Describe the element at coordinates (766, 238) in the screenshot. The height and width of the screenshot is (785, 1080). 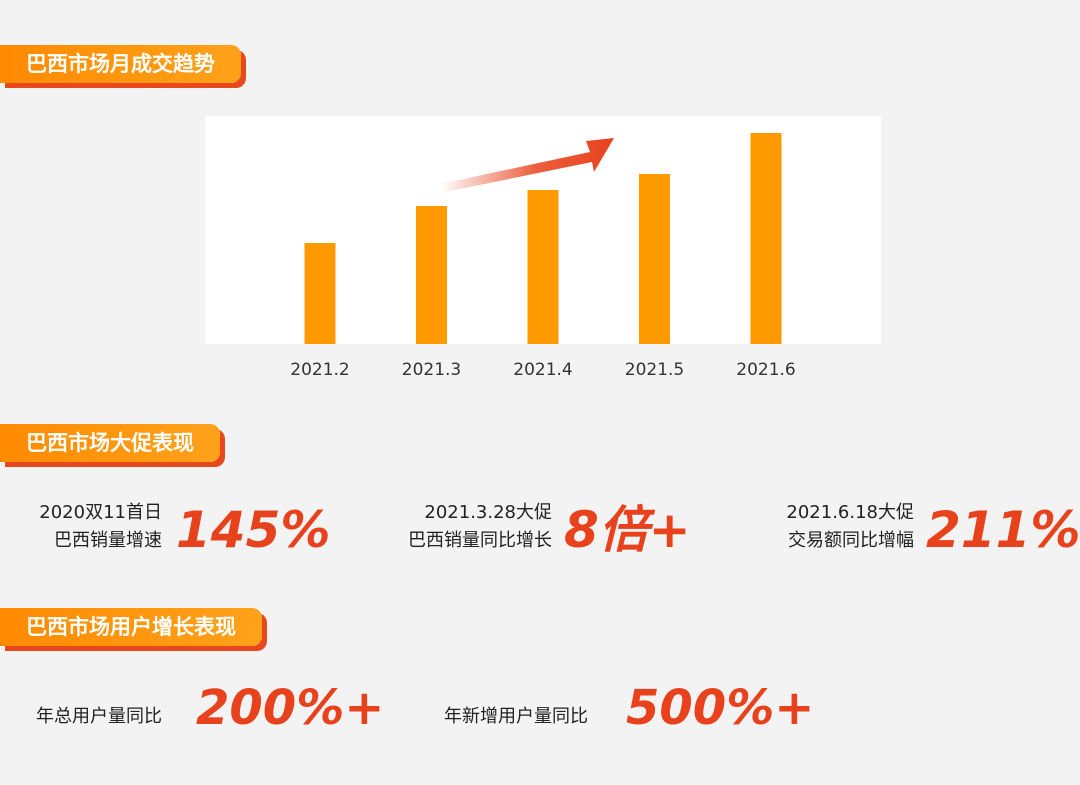
I see `bar-2021.6` at that location.